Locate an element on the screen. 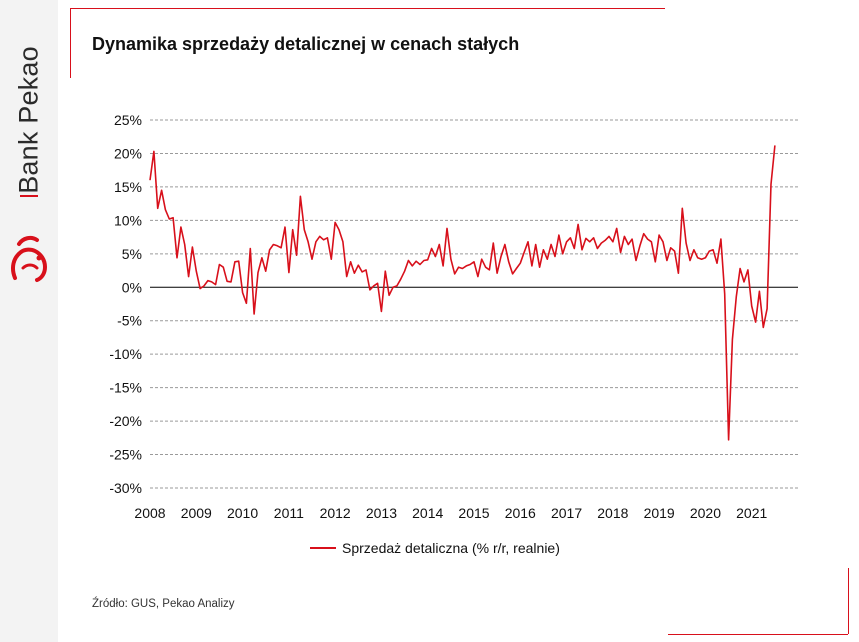 The width and height of the screenshot is (859, 642). frame-top-line is located at coordinates (367, 8).